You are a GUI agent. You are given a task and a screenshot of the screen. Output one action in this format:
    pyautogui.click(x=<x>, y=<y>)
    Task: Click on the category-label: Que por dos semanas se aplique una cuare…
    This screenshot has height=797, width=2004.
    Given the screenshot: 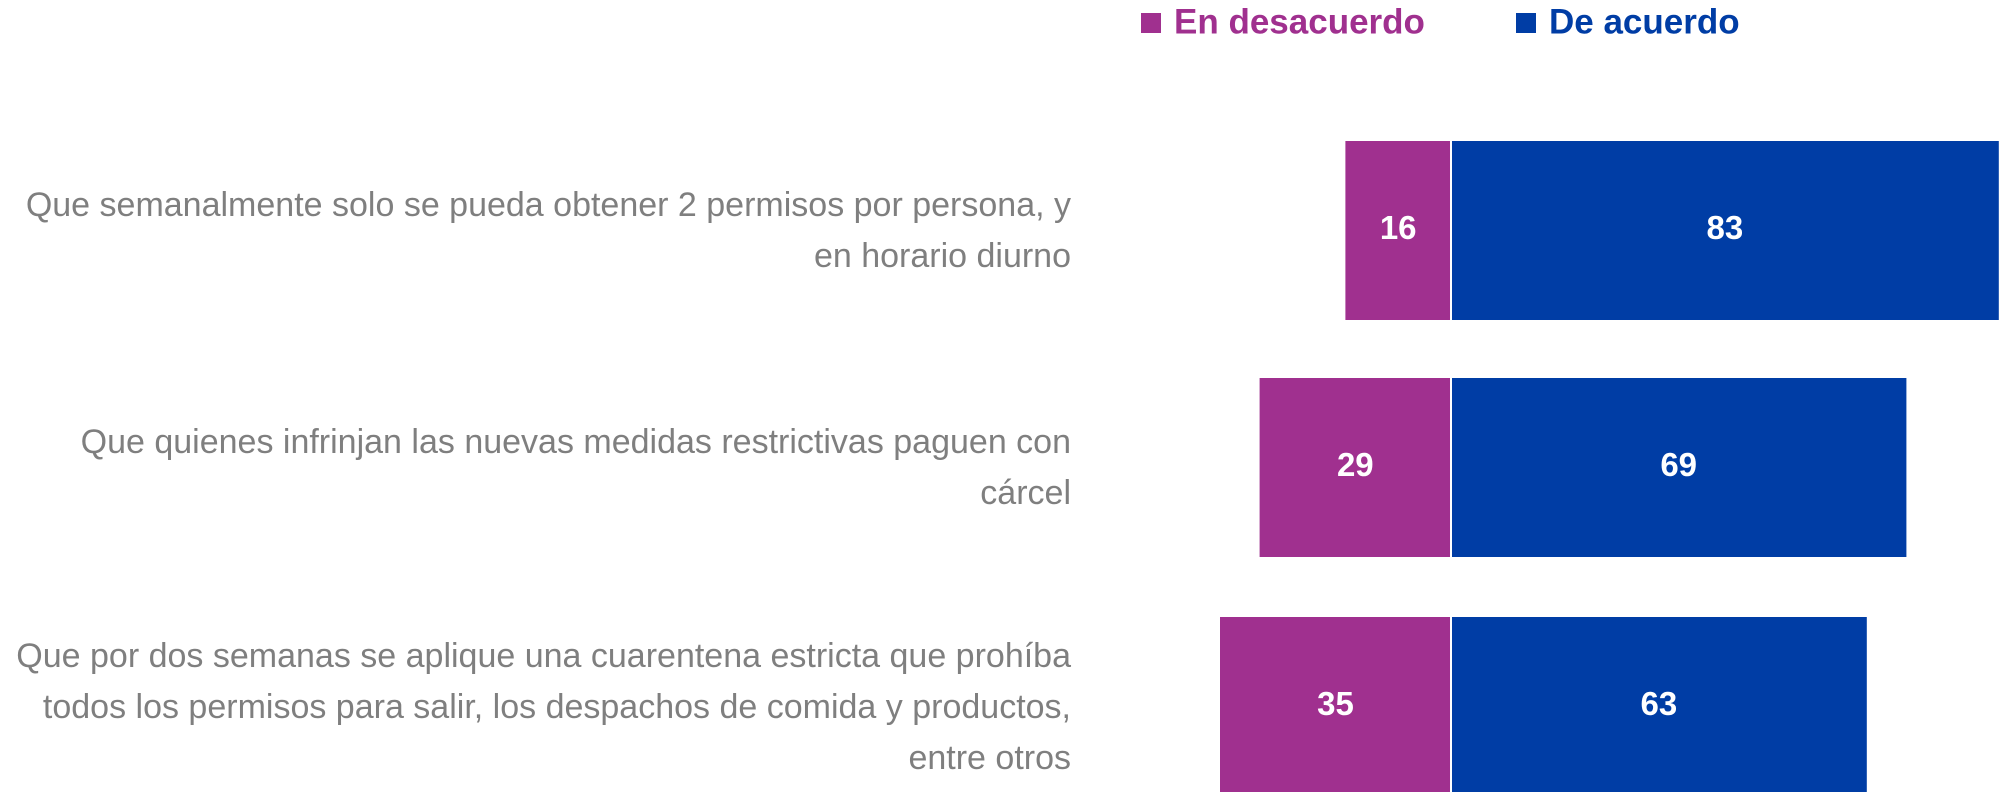 What is the action you would take?
    pyautogui.click(x=543, y=706)
    